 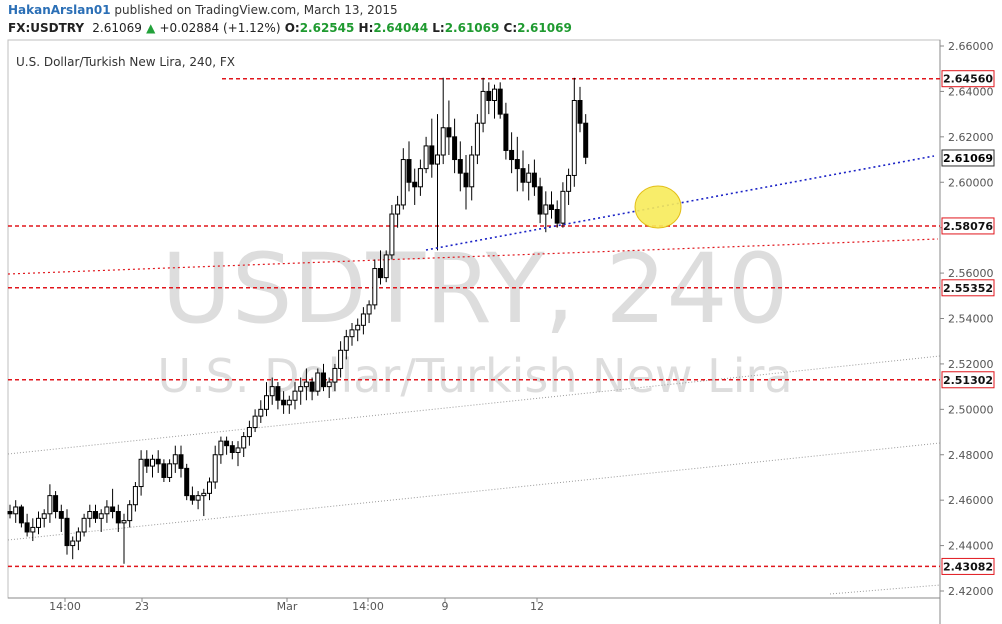 What do you see at coordinates (971, 546) in the screenshot?
I see `y-tick-label: 2.44000` at bounding box center [971, 546].